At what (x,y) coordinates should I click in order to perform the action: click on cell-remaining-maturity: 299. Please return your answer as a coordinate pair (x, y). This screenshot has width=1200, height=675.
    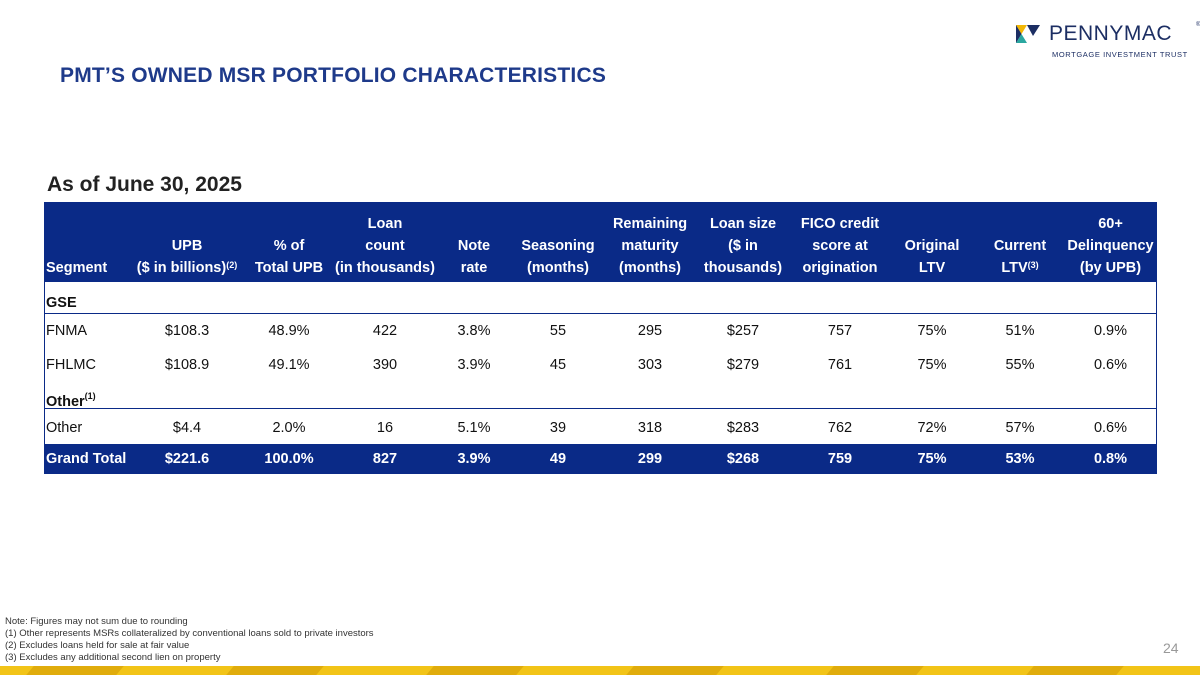
    Looking at the image, I should click on (650, 459).